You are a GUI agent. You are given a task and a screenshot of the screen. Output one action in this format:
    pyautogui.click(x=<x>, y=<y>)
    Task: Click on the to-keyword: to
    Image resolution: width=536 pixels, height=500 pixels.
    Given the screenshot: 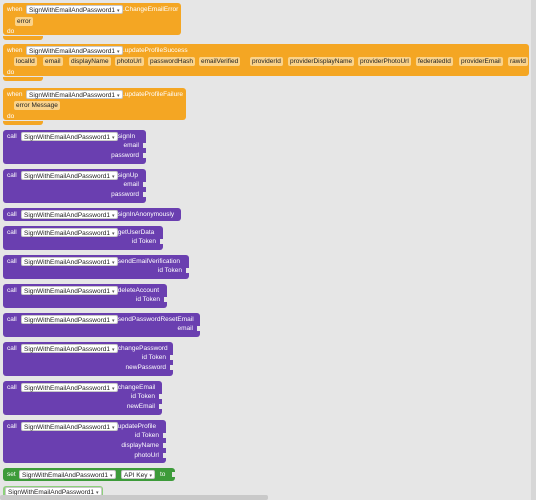 What is the action you would take?
    pyautogui.click(x=163, y=474)
    